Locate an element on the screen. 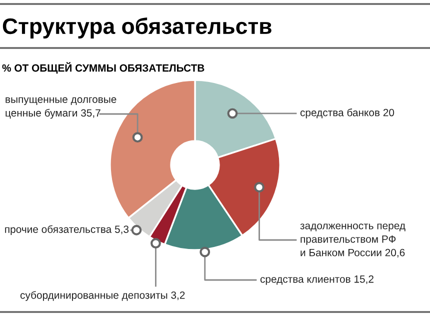 The image size is (430, 320). slice-label: выпущенные долговые ценные бумаги 35,7 is located at coordinates (61, 108).